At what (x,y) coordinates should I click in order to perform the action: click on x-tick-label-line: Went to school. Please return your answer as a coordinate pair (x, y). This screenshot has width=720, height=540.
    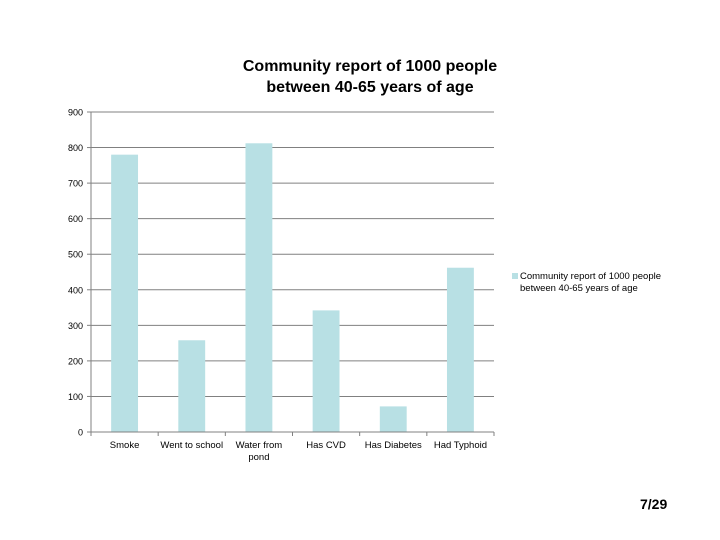
    Looking at the image, I should click on (191, 445).